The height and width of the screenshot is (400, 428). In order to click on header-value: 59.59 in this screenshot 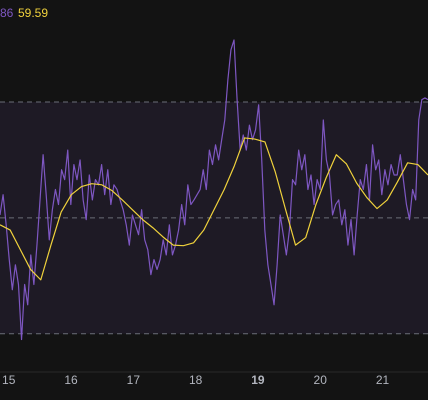, I will do `click(33, 13)`.